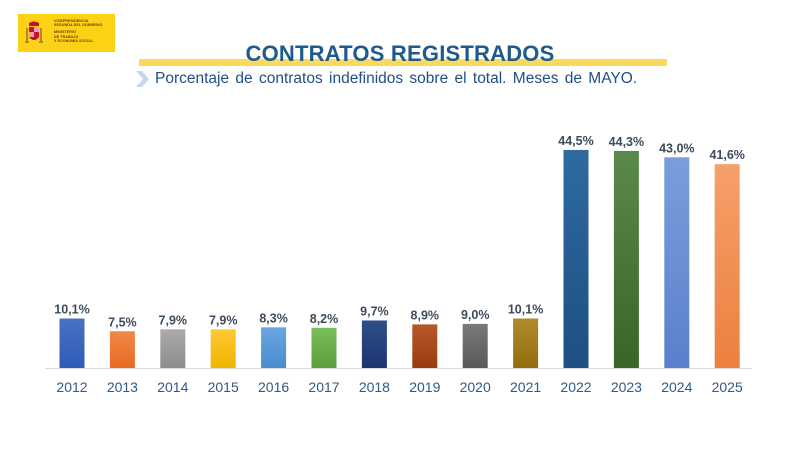 The width and height of the screenshot is (800, 450). I want to click on x-tick-label-2019: 2019, so click(424, 387).